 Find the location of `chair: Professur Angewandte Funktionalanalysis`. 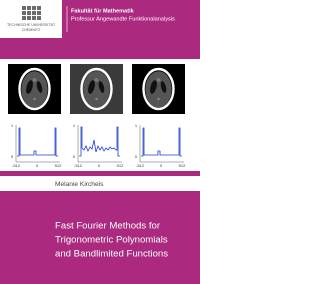

chair: Professur Angewandte Funktionalanalysis is located at coordinates (123, 19).